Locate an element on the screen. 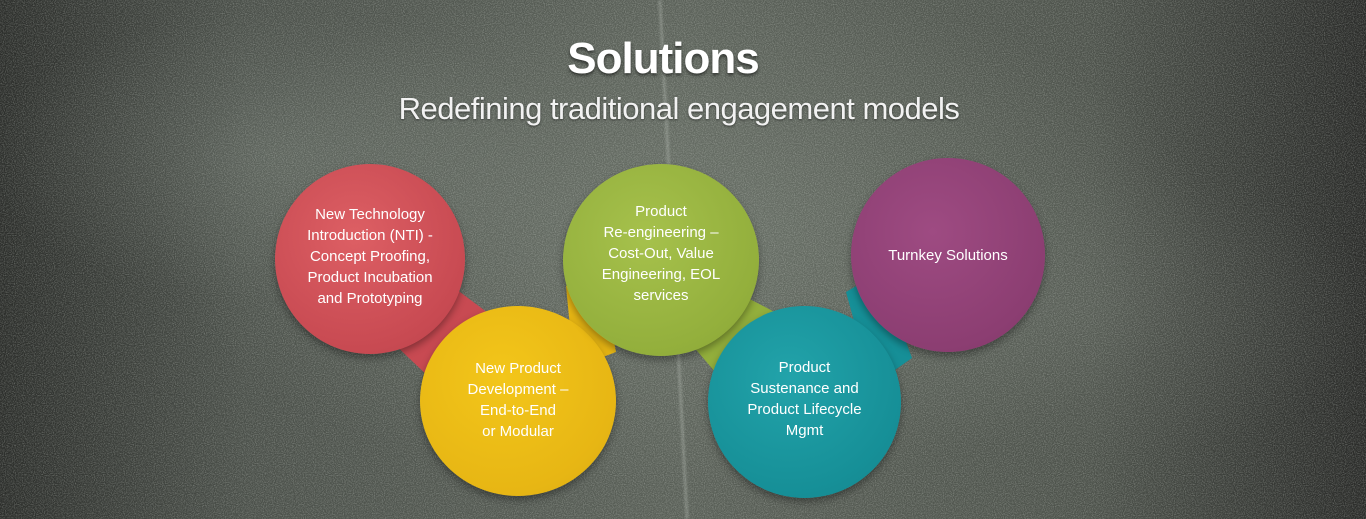 This screenshot has height=519, width=1366. node-turnkey-solutions: Turnkey Solutions is located at coordinates (948, 255).